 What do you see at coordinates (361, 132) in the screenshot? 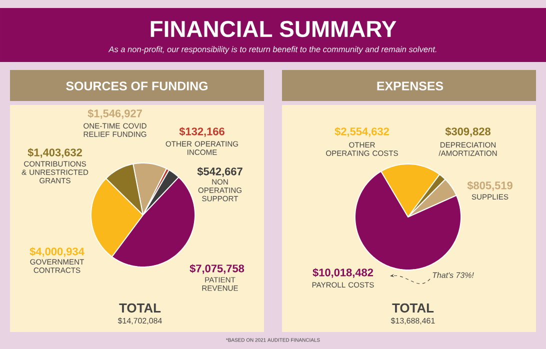
I see `data-label: $2,554,632` at bounding box center [361, 132].